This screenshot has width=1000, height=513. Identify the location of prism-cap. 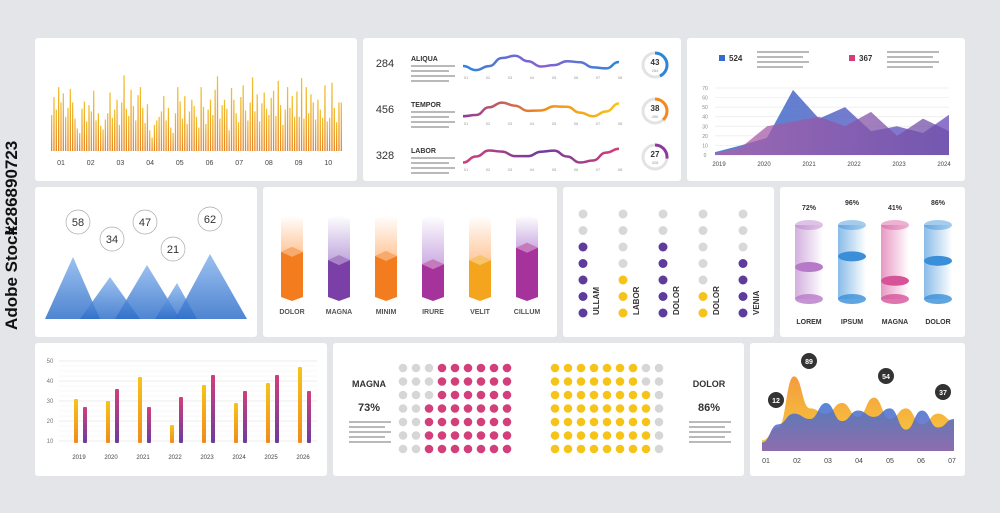
(433, 264).